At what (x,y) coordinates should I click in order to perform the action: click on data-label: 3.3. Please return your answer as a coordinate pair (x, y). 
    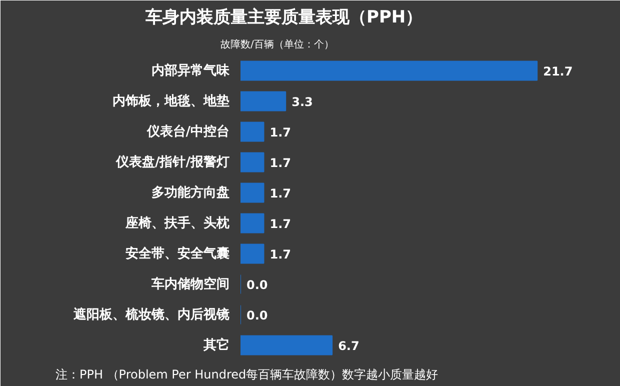
    Looking at the image, I should click on (302, 101).